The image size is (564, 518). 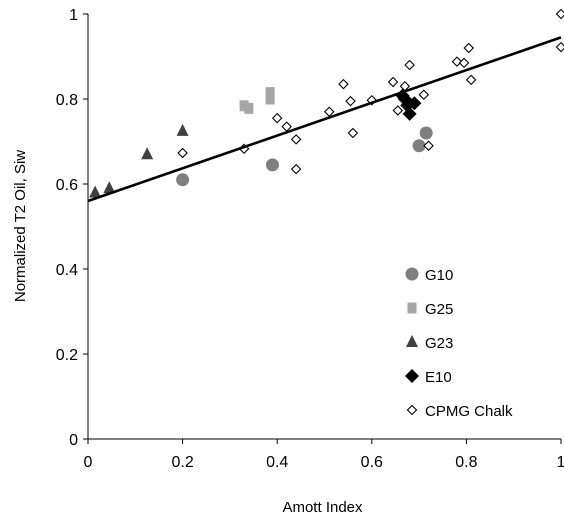 I want to click on x-tick-label: 0.4, so click(x=277, y=462).